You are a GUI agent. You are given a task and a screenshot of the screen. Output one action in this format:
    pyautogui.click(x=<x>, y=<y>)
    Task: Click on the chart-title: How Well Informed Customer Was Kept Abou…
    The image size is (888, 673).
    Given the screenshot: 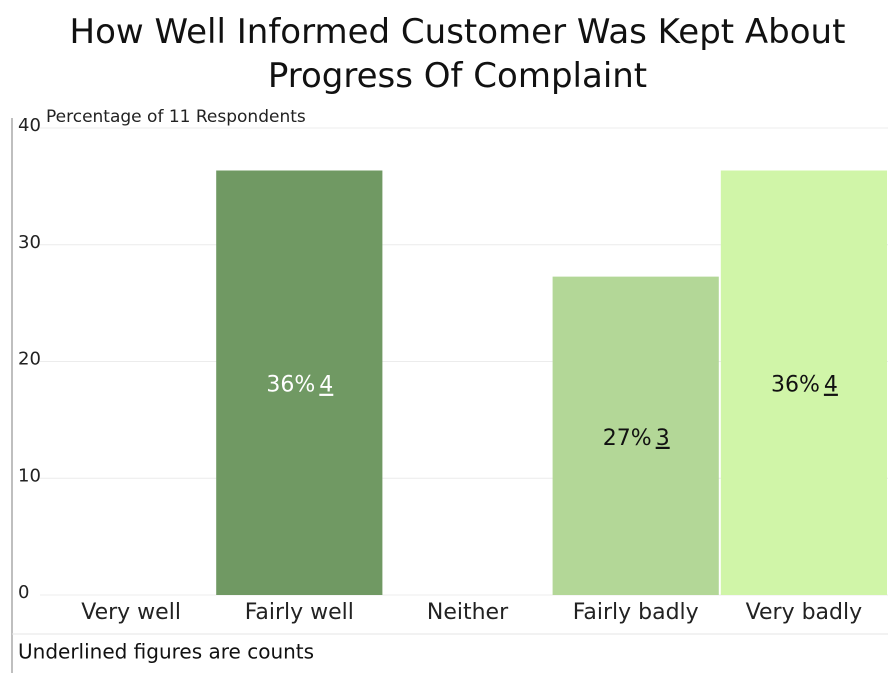 What is the action you would take?
    pyautogui.click(x=457, y=54)
    